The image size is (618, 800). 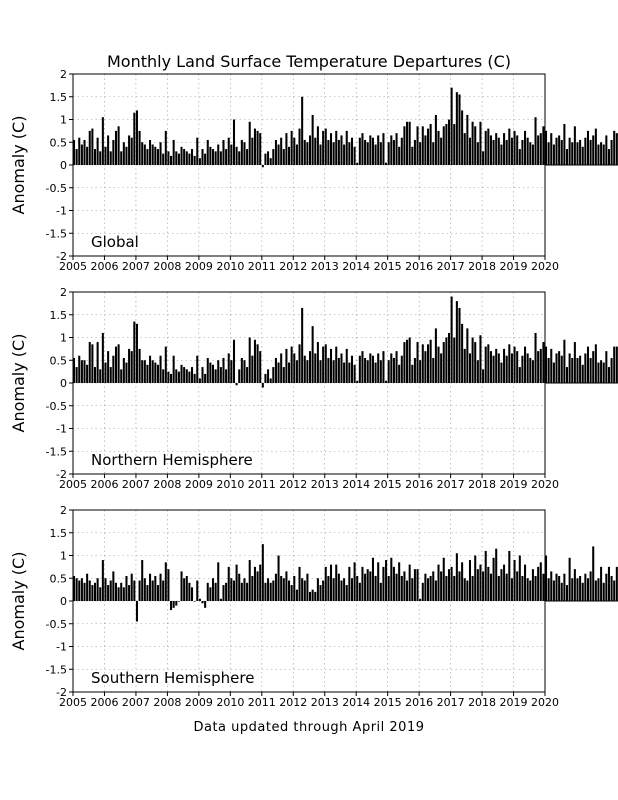 I want to click on x-tick-label: 2006, so click(x=104, y=484).